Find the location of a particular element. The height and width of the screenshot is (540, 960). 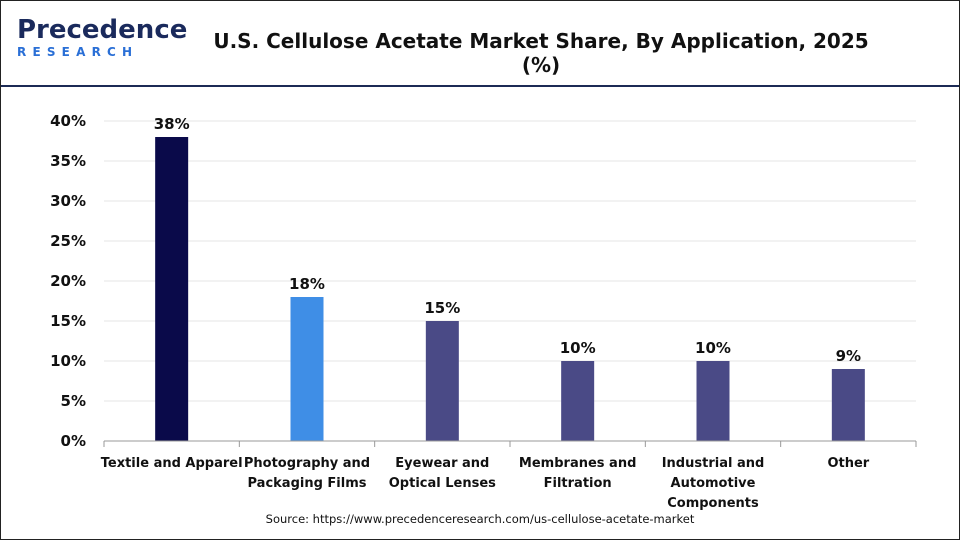

y-tick-label: 15% is located at coordinates (68, 321).